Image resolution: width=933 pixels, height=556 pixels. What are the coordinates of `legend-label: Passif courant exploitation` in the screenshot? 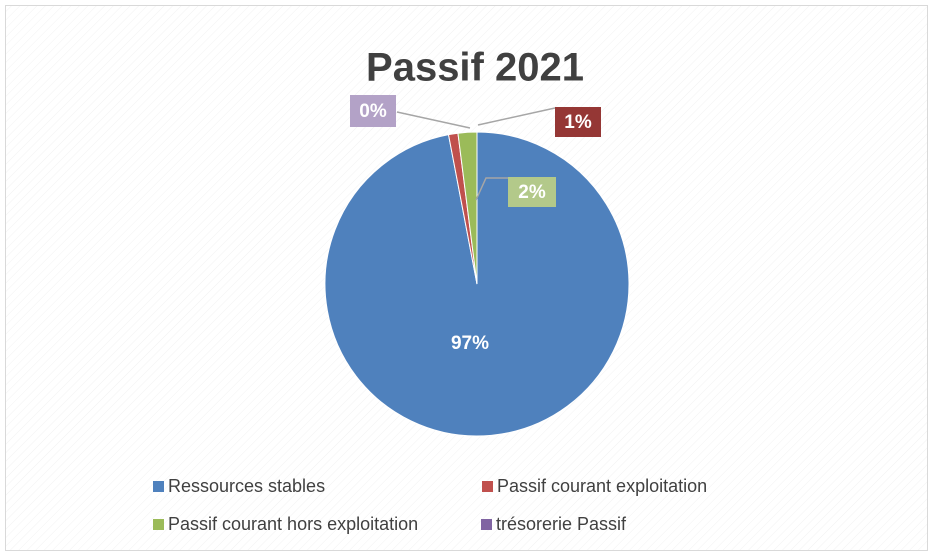 It's located at (602, 486).